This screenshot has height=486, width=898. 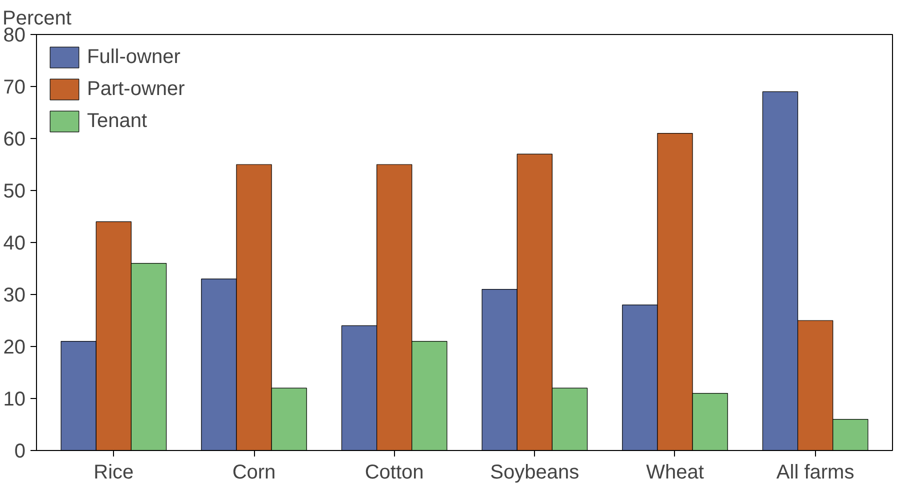 What do you see at coordinates (14, 347) in the screenshot?
I see `y-tick-label: 20` at bounding box center [14, 347].